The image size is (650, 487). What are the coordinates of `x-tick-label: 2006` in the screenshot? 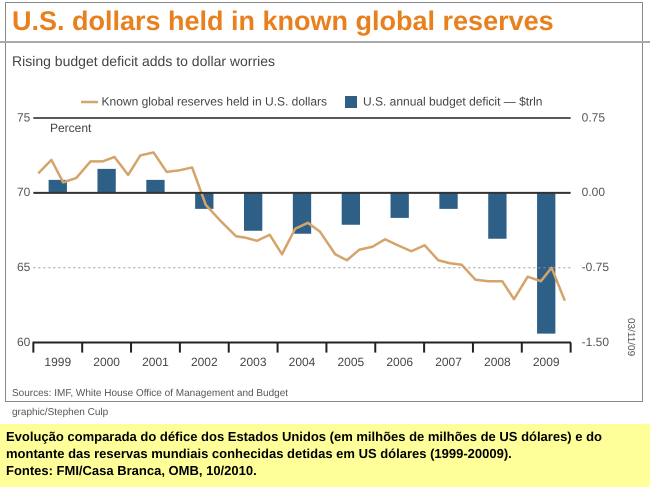 It's located at (400, 362).